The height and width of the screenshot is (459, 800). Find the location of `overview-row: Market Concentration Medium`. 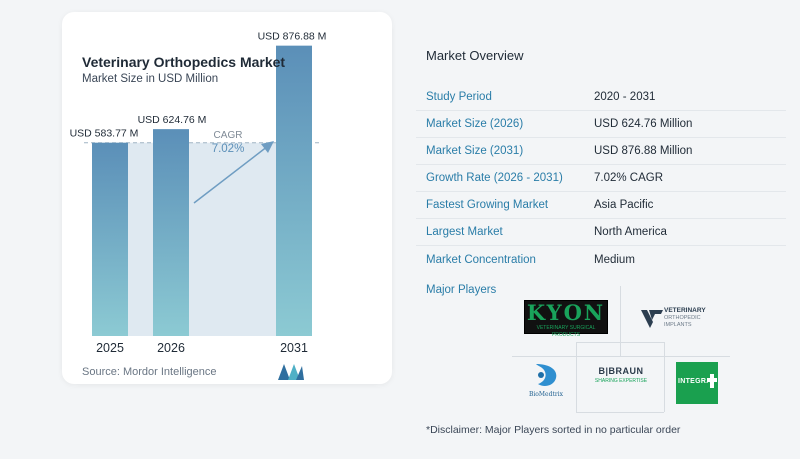

overview-row: Market Concentration Medium is located at coordinates (601, 259).